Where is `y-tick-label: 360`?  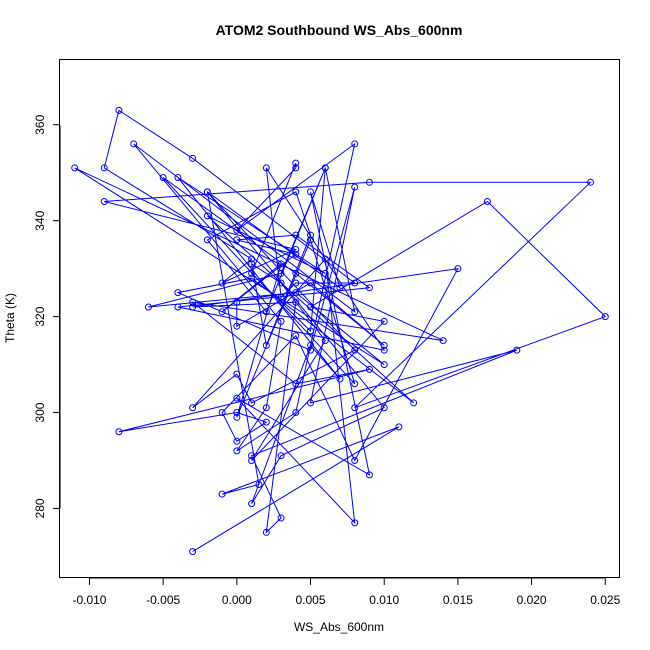
y-tick-label: 360 is located at coordinates (40, 124).